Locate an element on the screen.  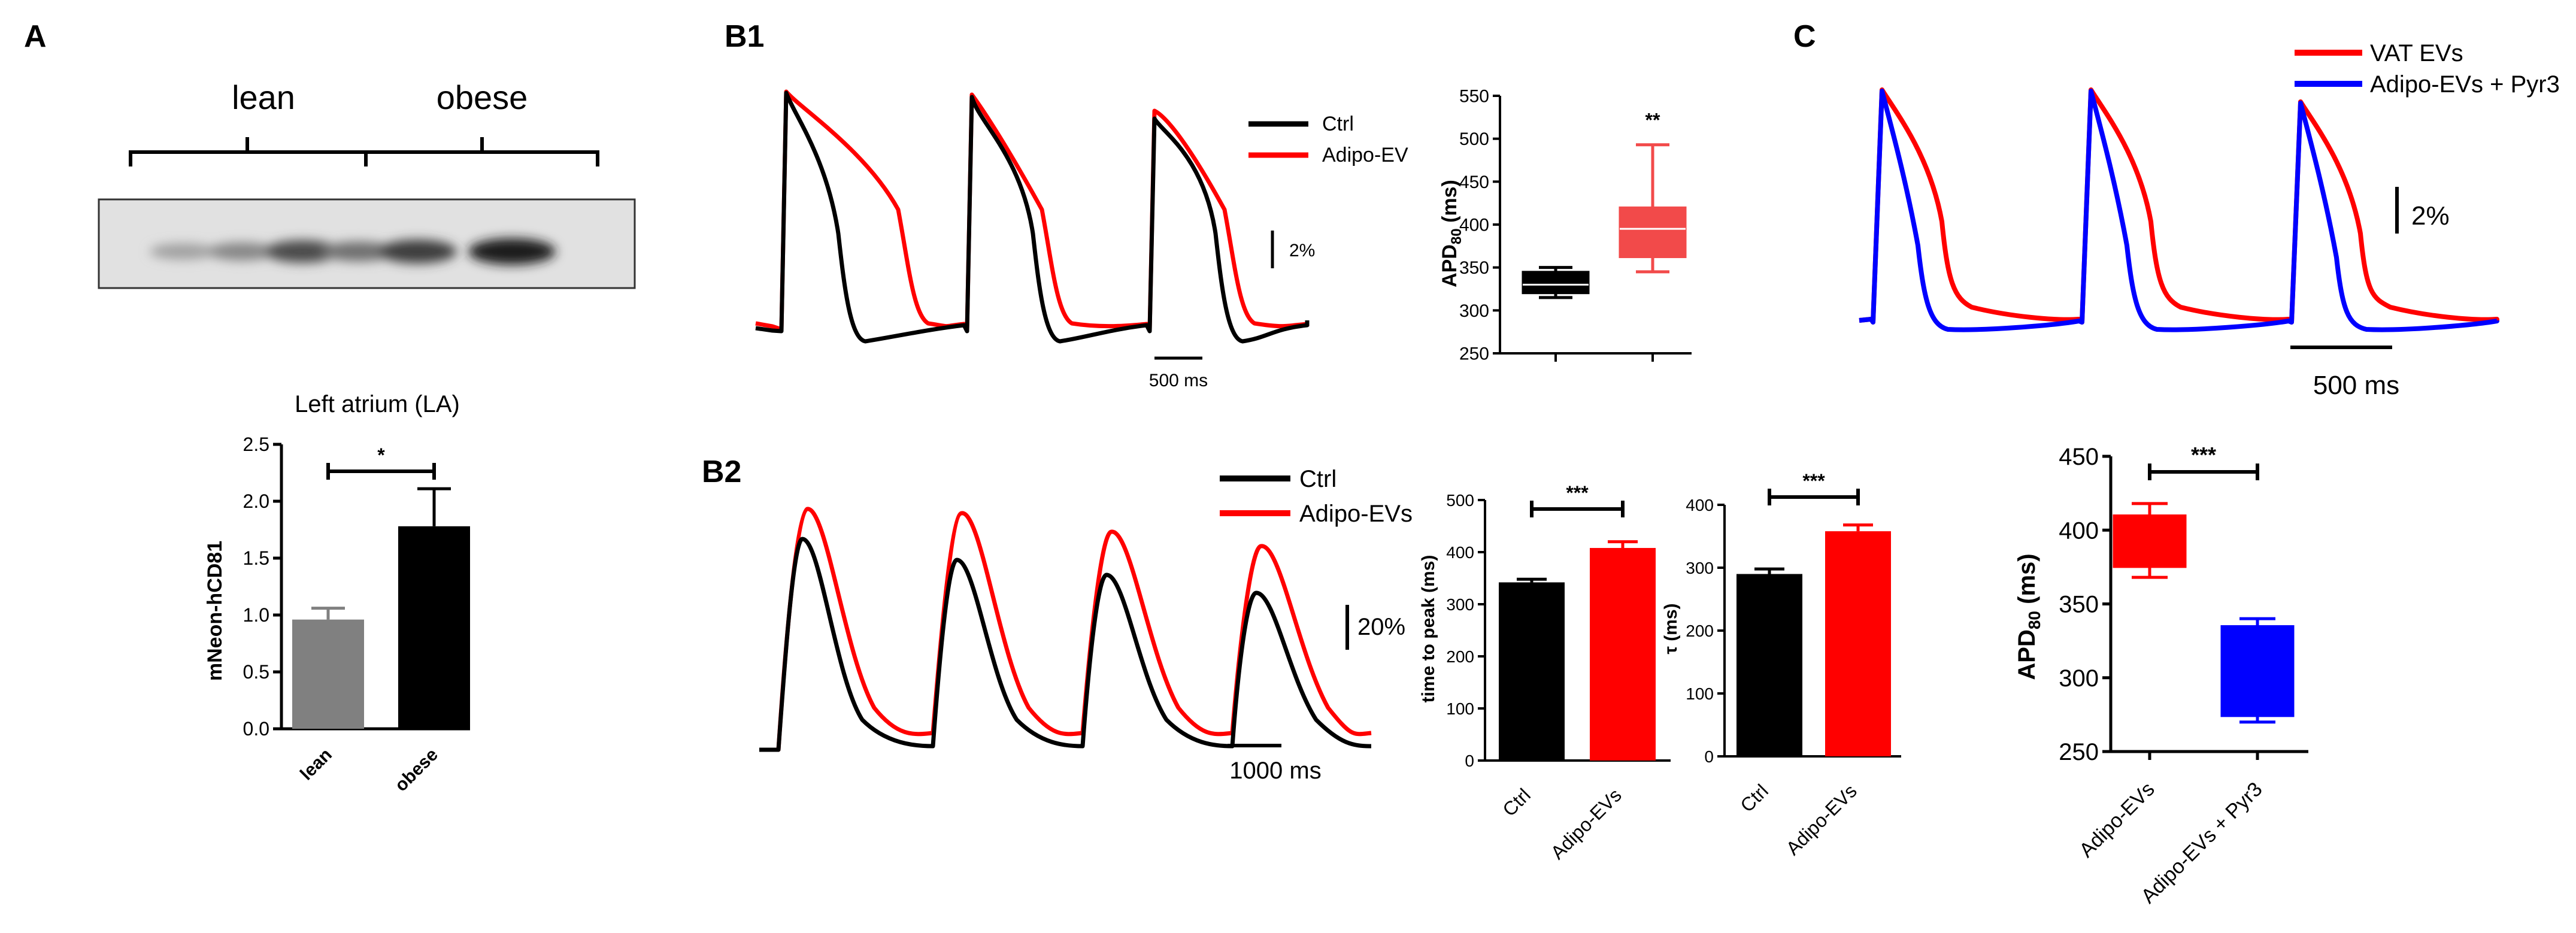
bar-obese is located at coordinates (434, 627).